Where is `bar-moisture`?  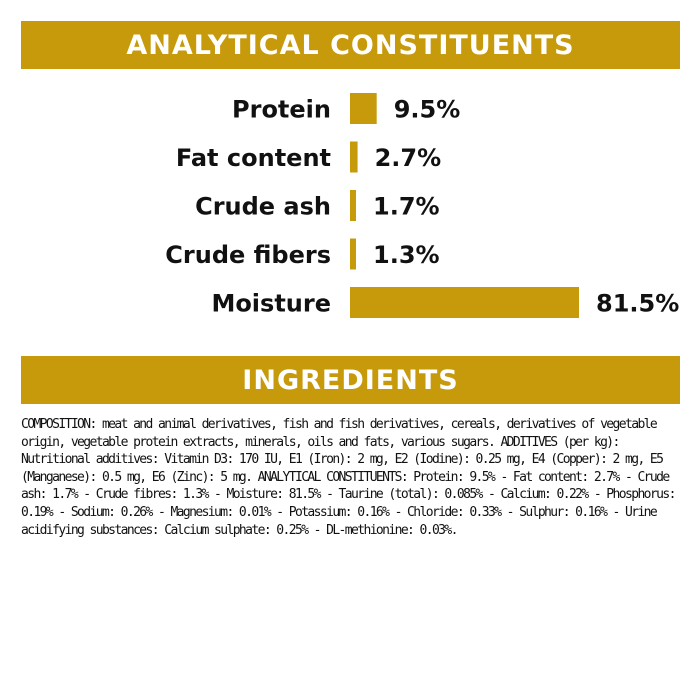 bar-moisture is located at coordinates (464, 302).